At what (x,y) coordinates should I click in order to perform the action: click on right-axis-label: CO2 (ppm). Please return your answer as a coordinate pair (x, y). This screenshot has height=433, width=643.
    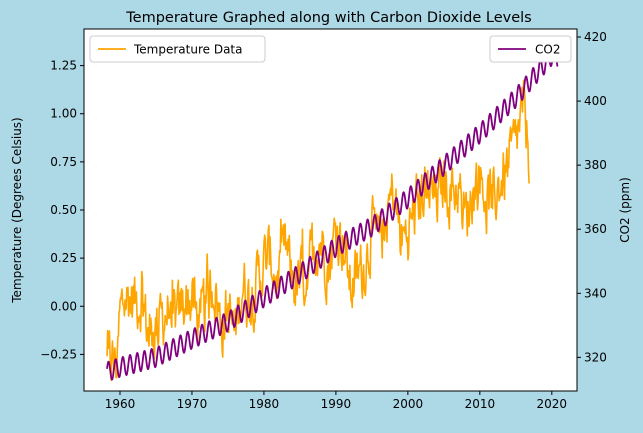
    Looking at the image, I should click on (625, 210).